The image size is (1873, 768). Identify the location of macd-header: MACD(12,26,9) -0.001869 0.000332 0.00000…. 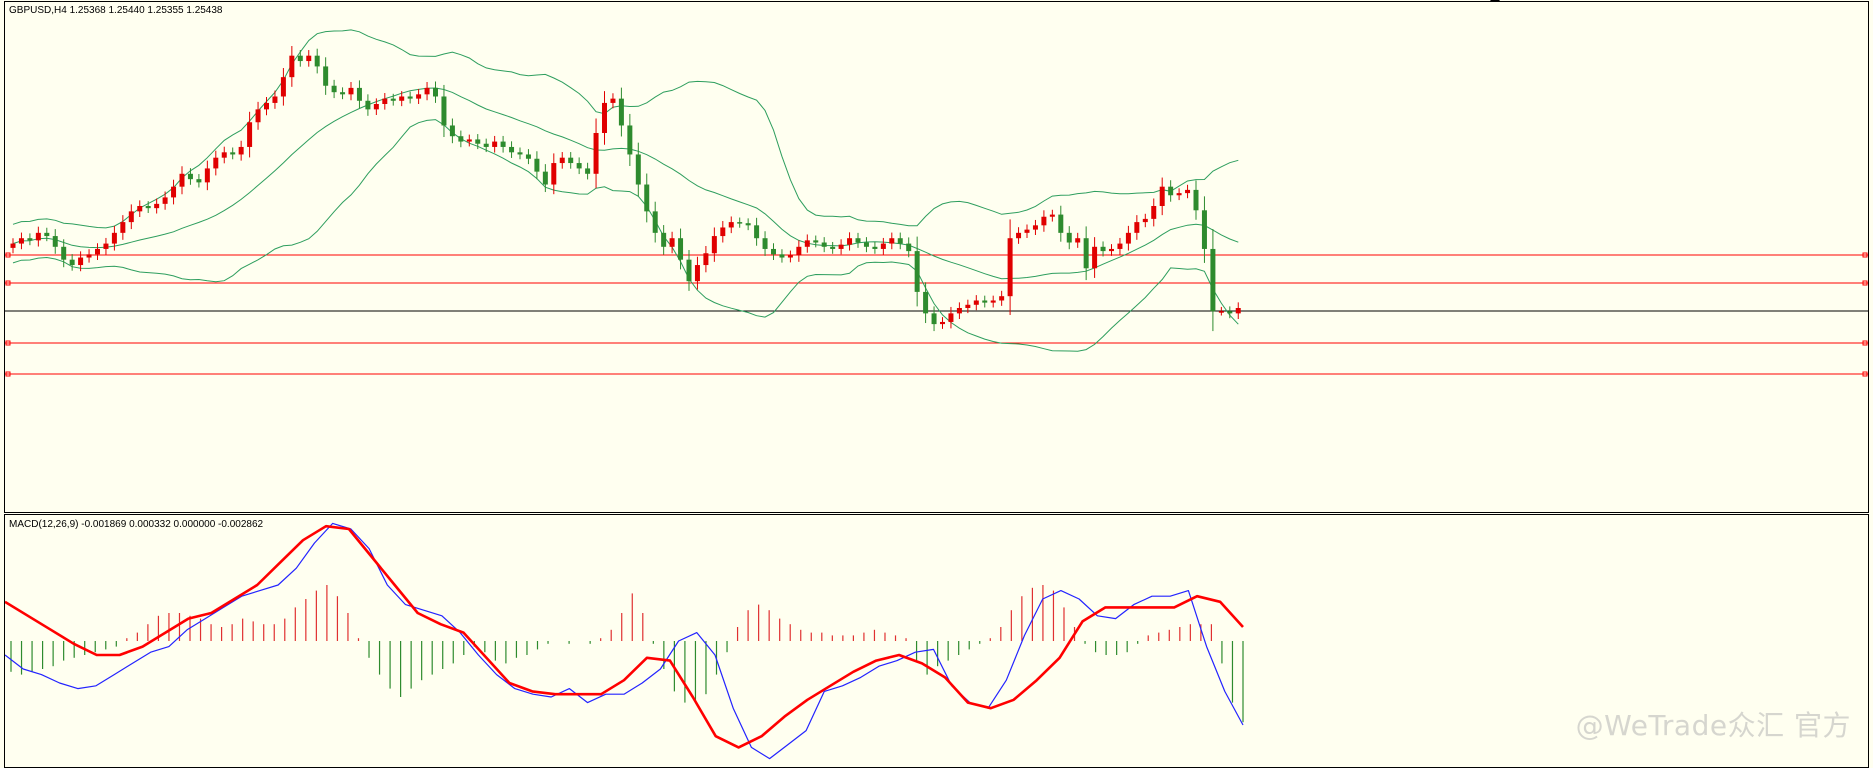
(136, 524).